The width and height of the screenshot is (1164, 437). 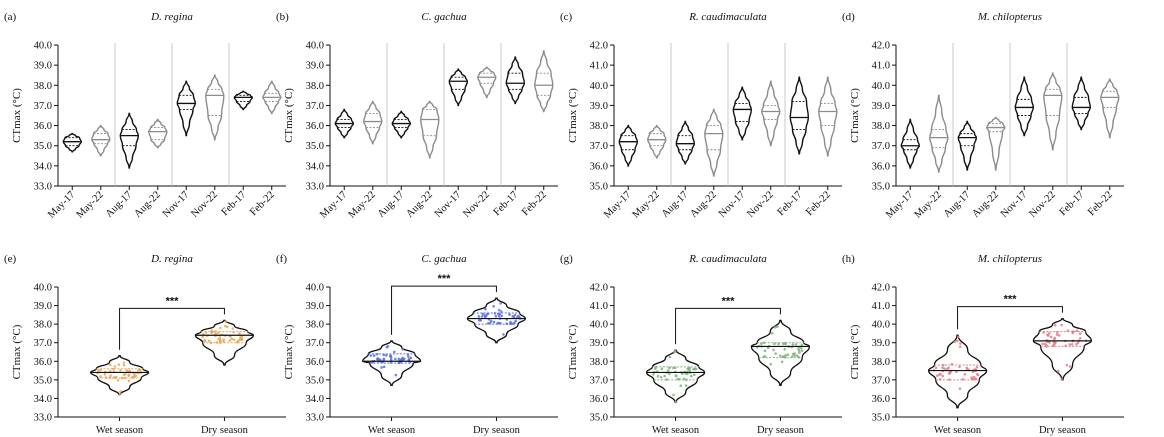 What do you see at coordinates (1072, 203) in the screenshot?
I see `x-tick-label: Feb-17` at bounding box center [1072, 203].